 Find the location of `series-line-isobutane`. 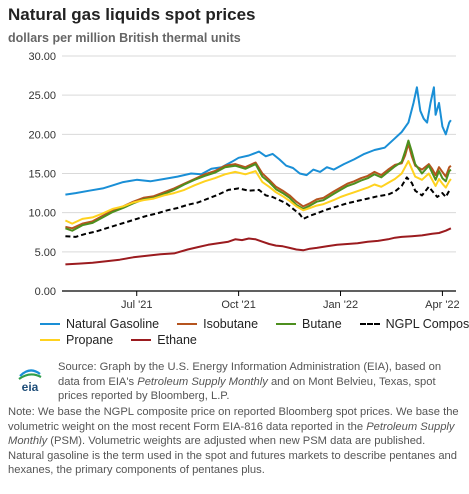

series-line-isobutane is located at coordinates (258, 186).